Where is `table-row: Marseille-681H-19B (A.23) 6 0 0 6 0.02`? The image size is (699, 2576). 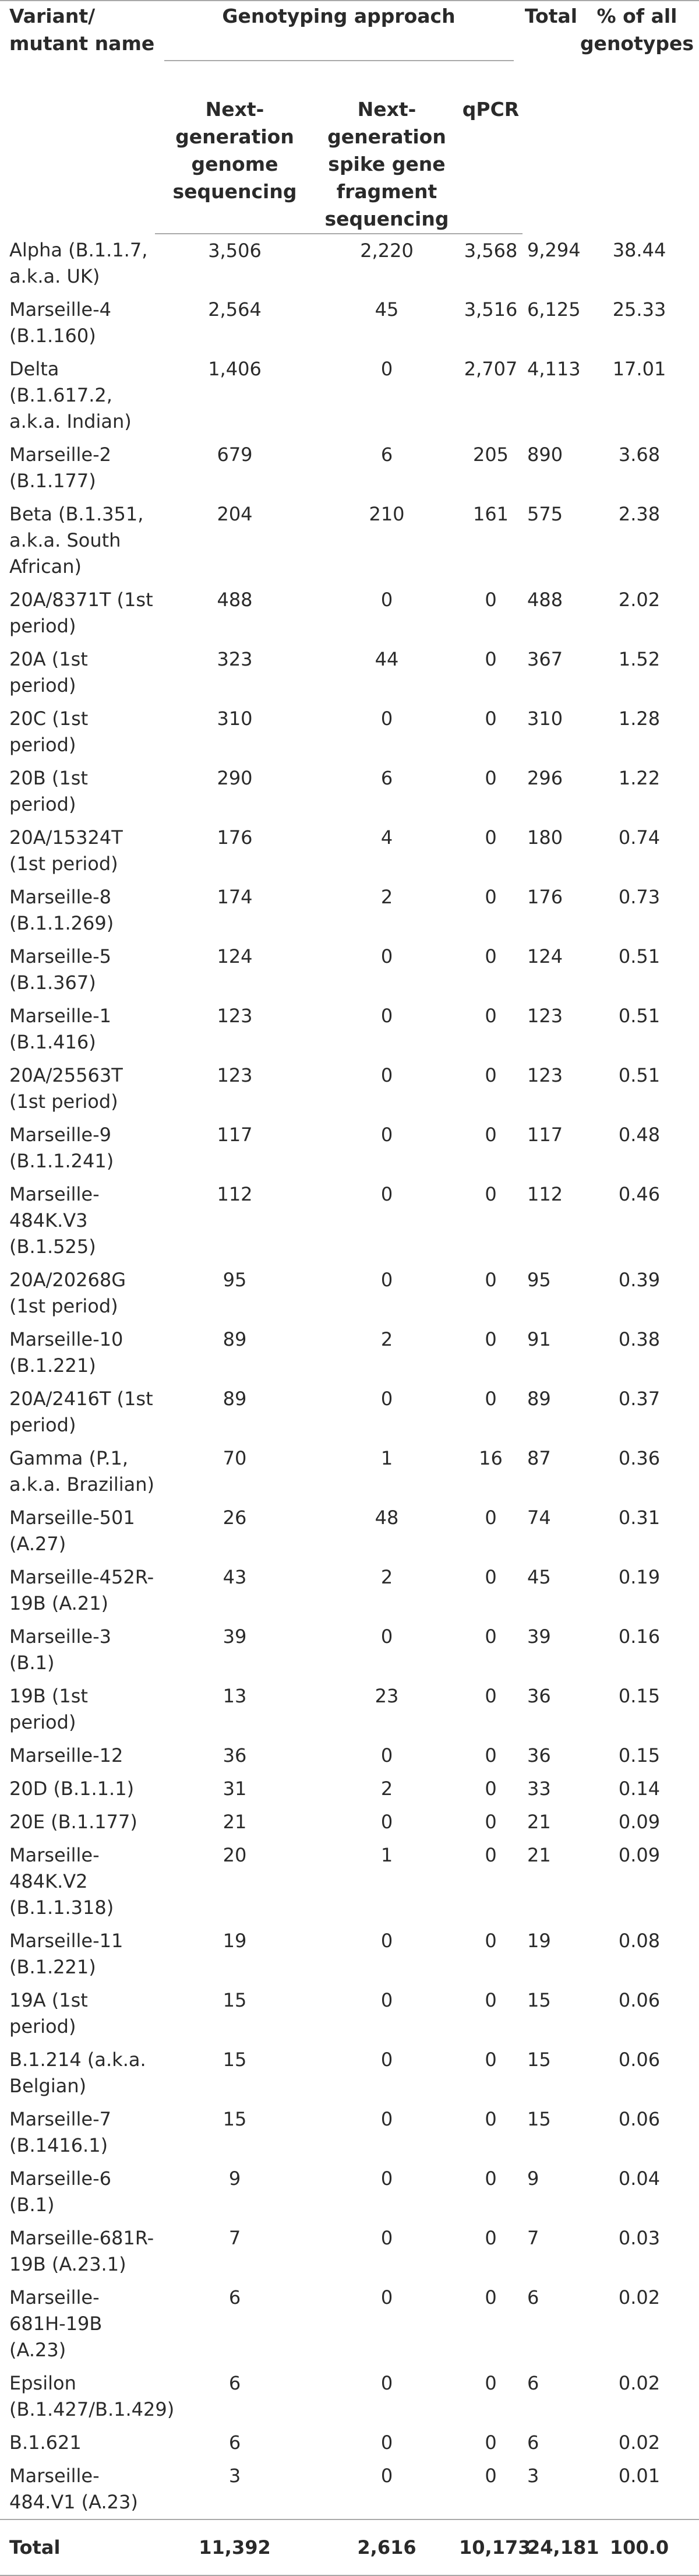 table-row: Marseille-681H-19B (A.23) 6 0 0 6 0.02 is located at coordinates (349, 2324).